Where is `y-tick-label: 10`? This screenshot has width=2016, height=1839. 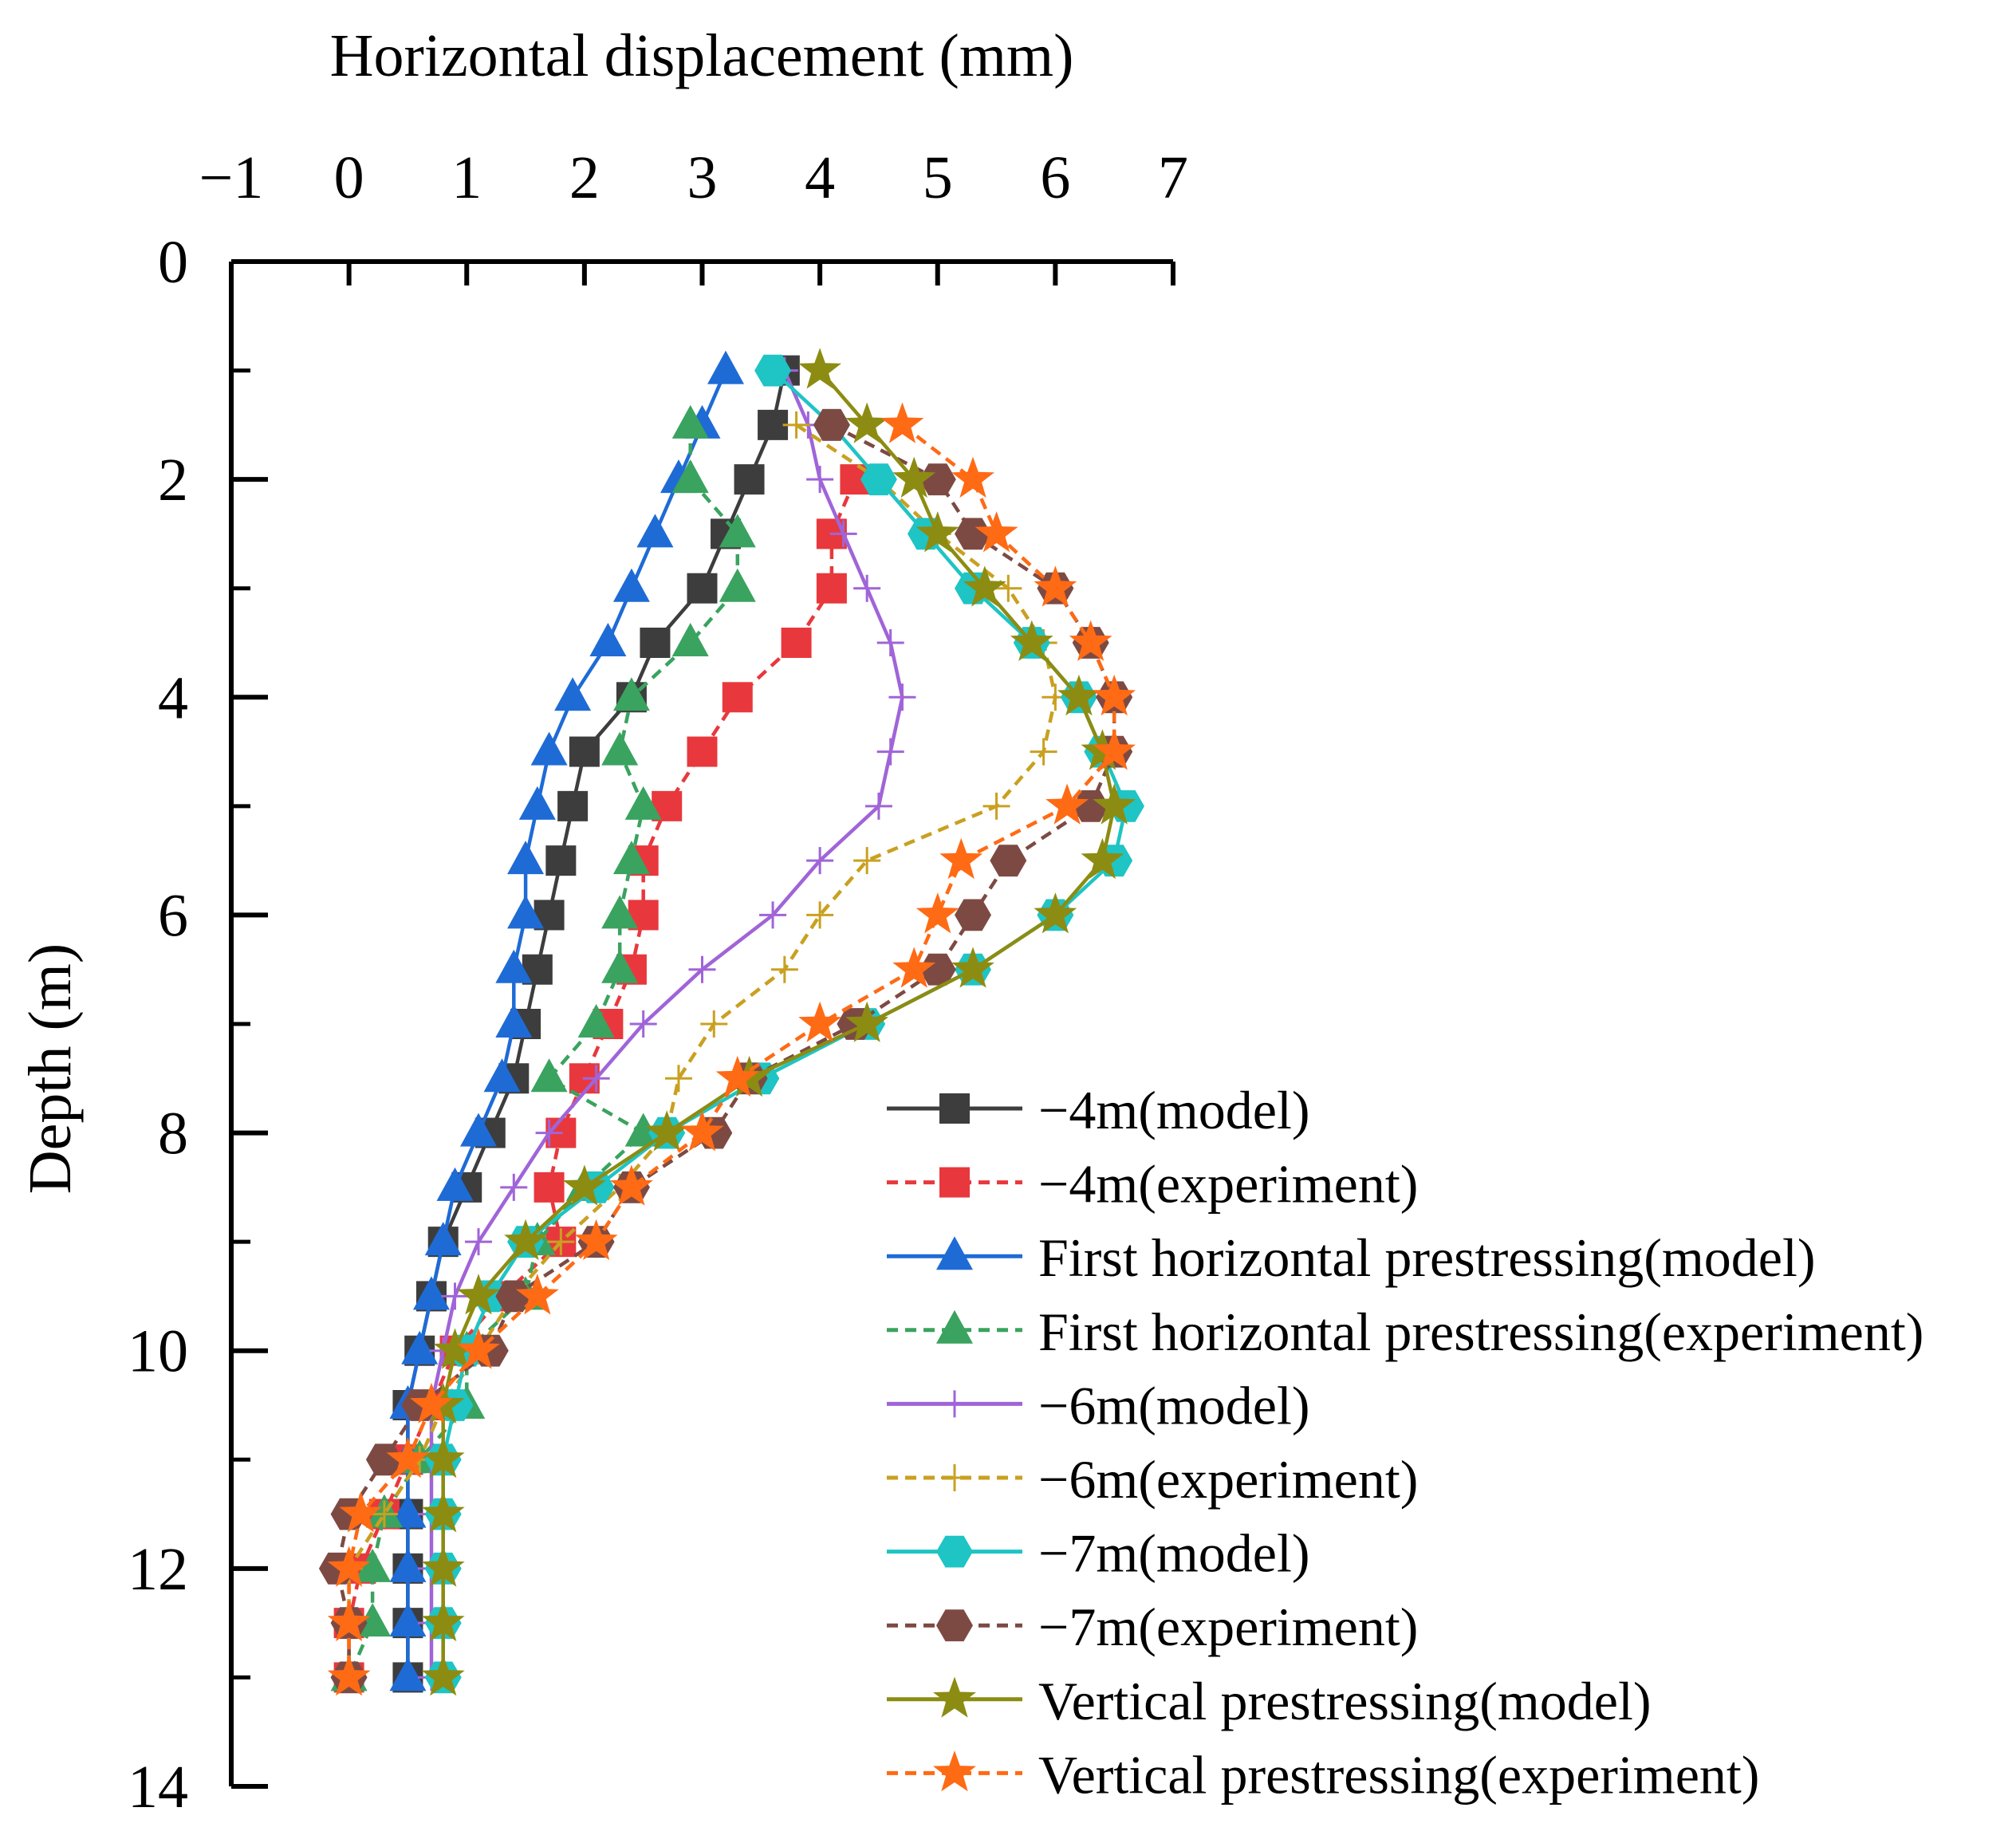
y-tick-label: 10 is located at coordinates (158, 1351).